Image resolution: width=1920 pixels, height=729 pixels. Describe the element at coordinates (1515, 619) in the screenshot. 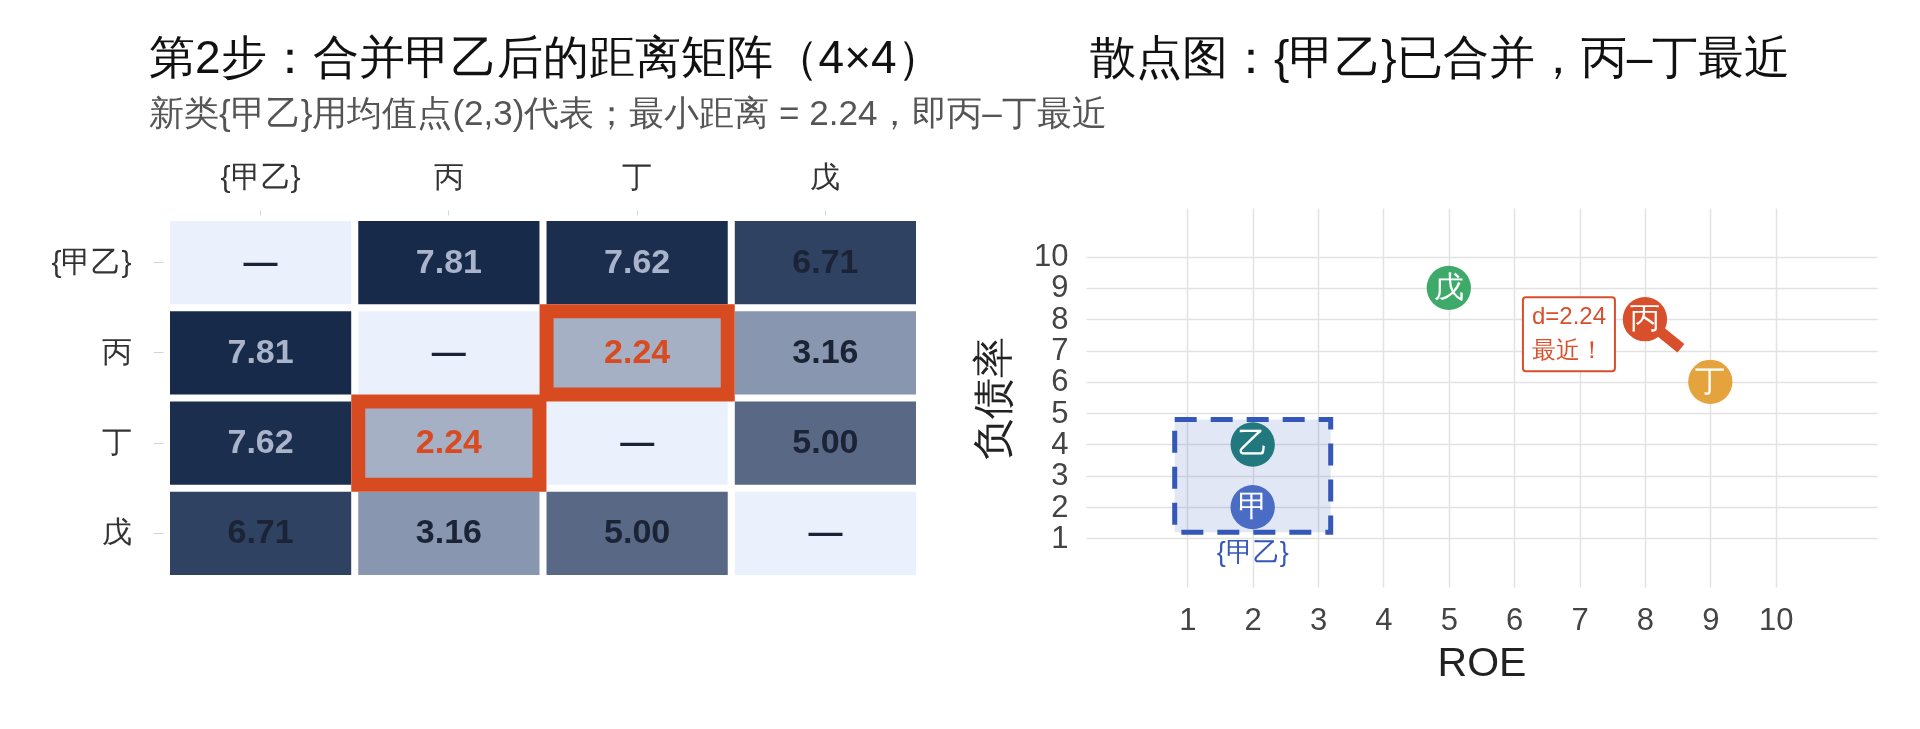

I see `x-tick-label: 6` at that location.